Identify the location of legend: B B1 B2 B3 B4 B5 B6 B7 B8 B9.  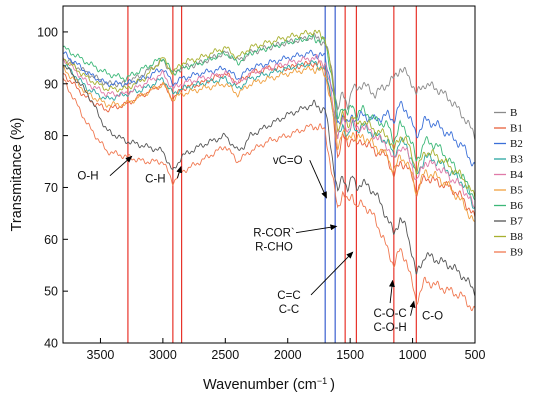
(508, 183).